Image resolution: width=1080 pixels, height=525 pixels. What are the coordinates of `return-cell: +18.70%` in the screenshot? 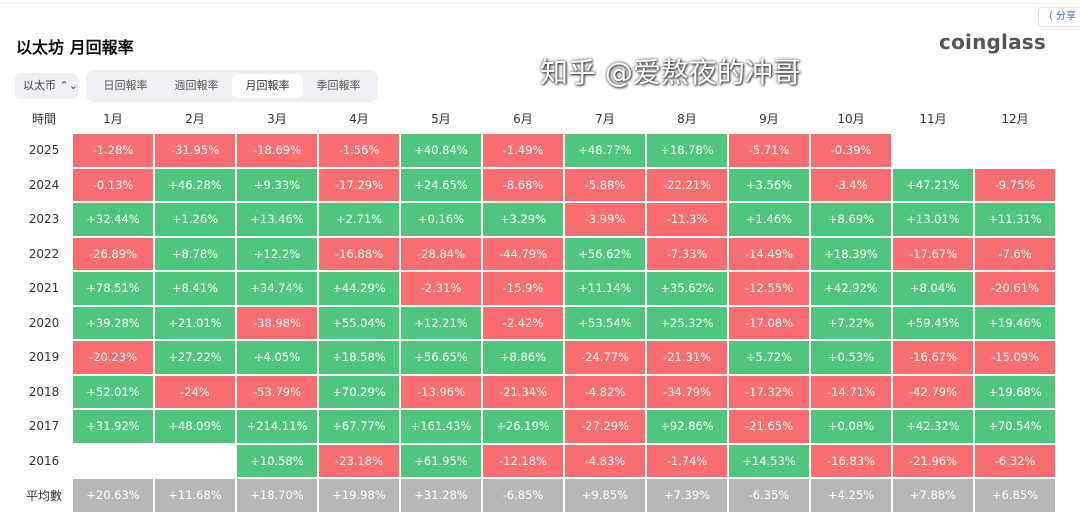 It's located at (277, 495).